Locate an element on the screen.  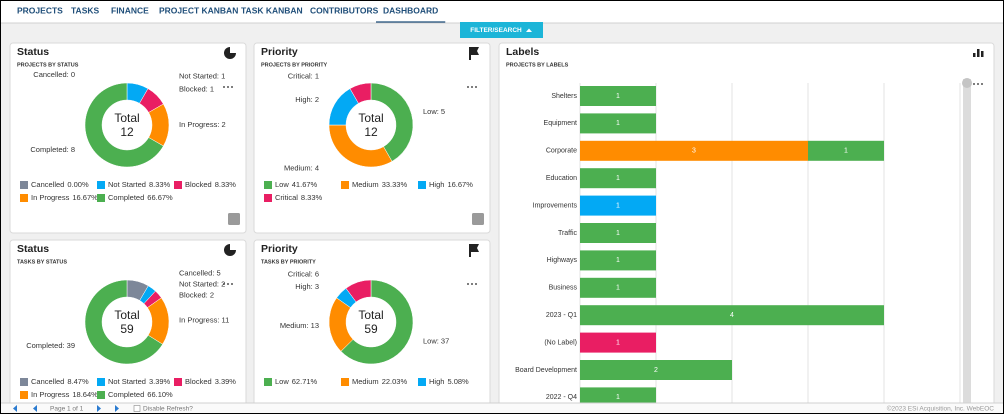
scrollbar-track is located at coordinates (967, 244).